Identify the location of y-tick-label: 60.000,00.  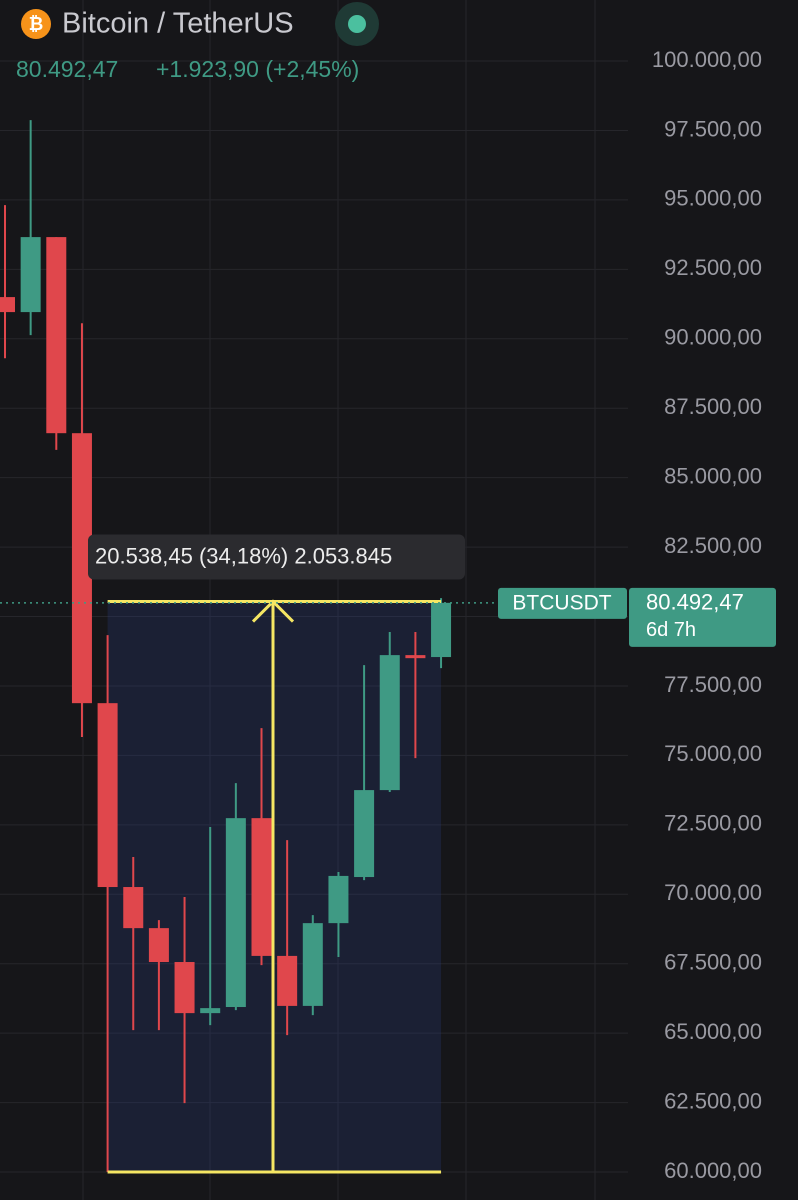
(713, 1170).